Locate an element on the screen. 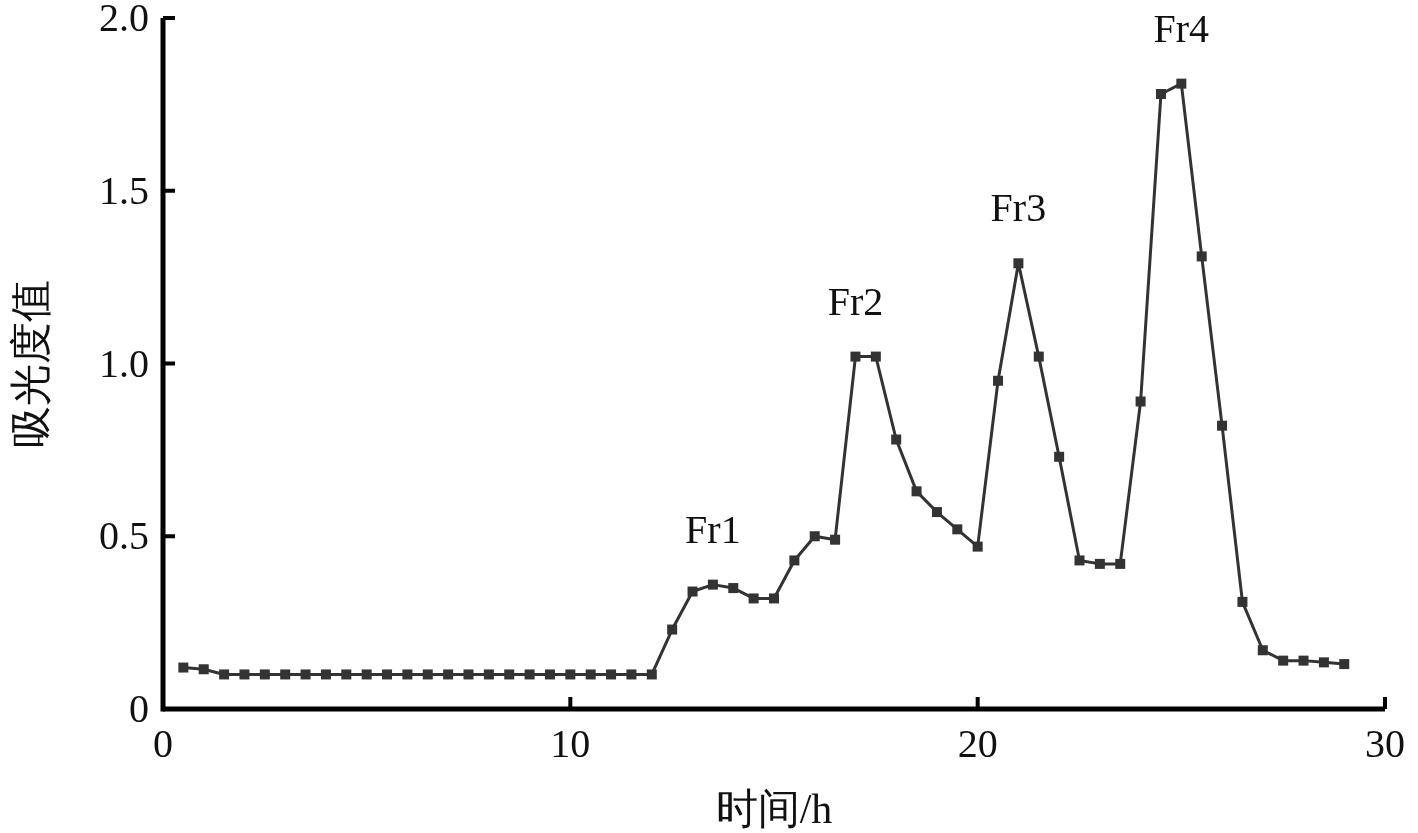 This screenshot has width=1418, height=833. y-tick-label: 2.0 is located at coordinates (124, 20).